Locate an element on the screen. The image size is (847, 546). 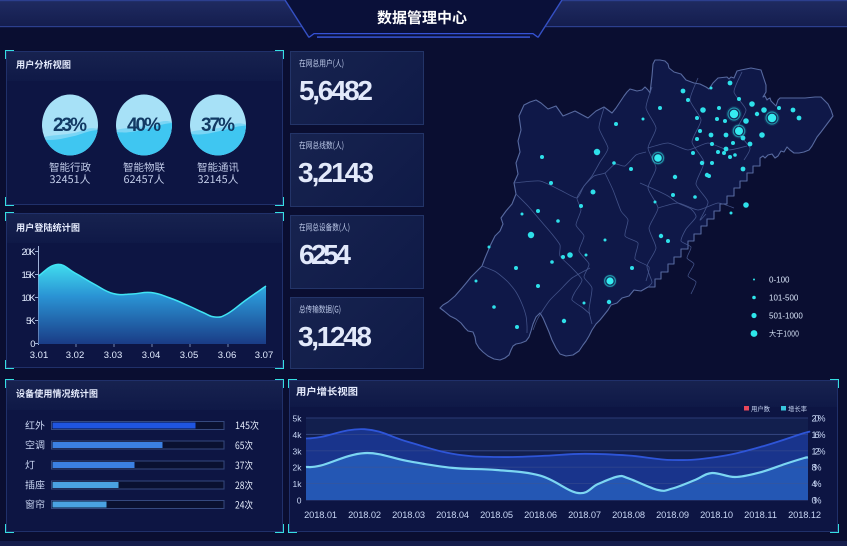
svg-text: 0-100 is located at coordinates (779, 280).